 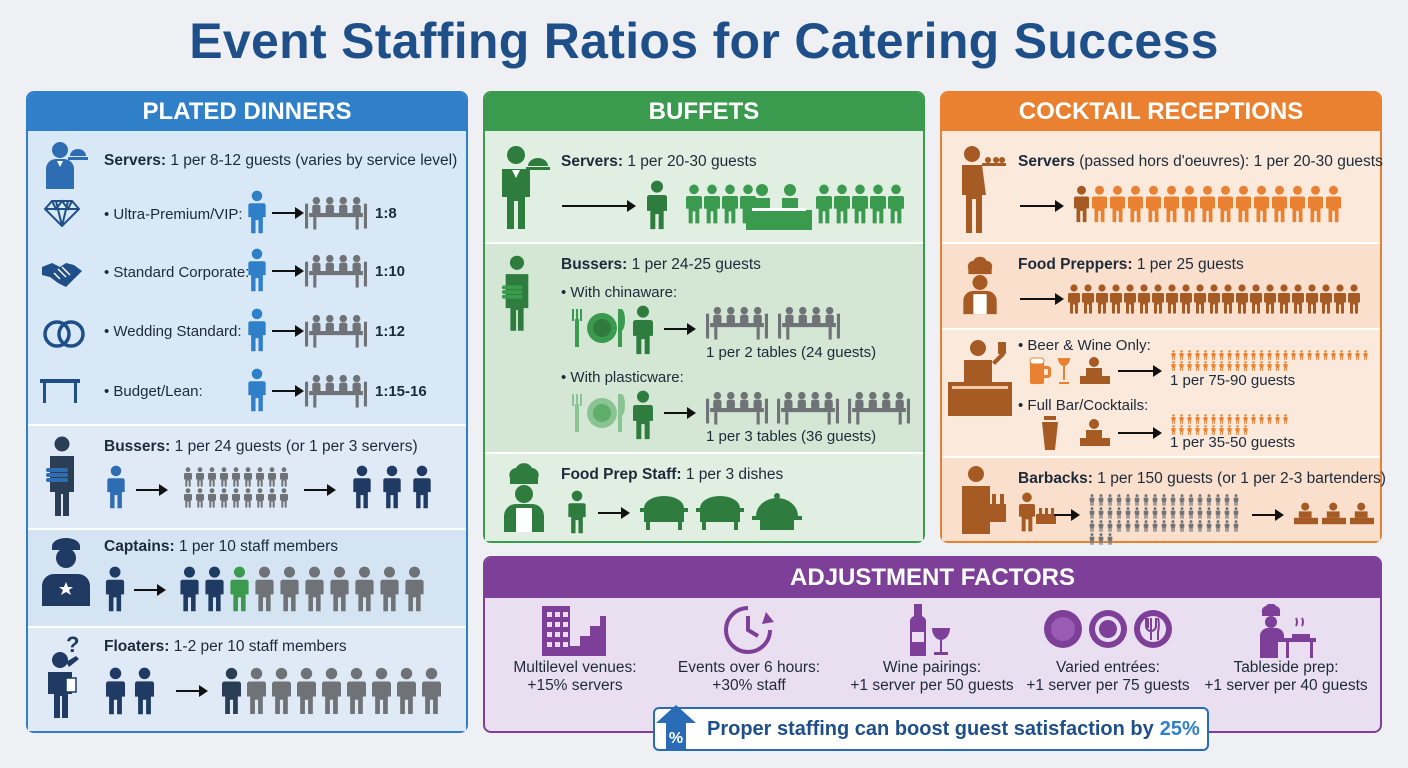 I want to click on plated-floaters-section, so click(x=247, y=678).